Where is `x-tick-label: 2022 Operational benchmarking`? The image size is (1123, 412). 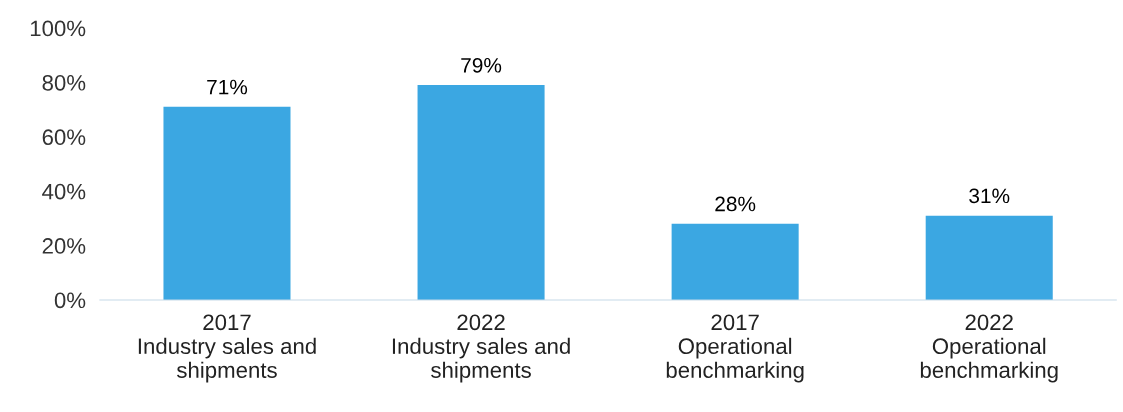
x-tick-label: 2022 Operational benchmarking is located at coordinates (989, 348).